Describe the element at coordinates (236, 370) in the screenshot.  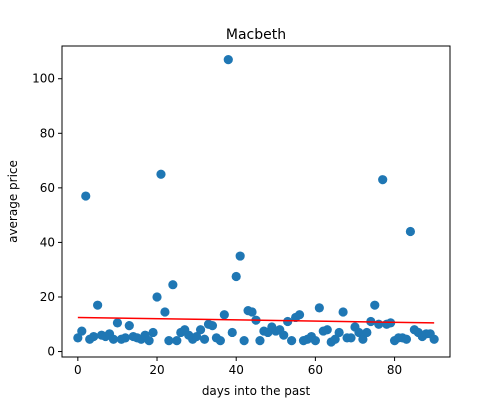
I see `x-tick-label: 40` at that location.